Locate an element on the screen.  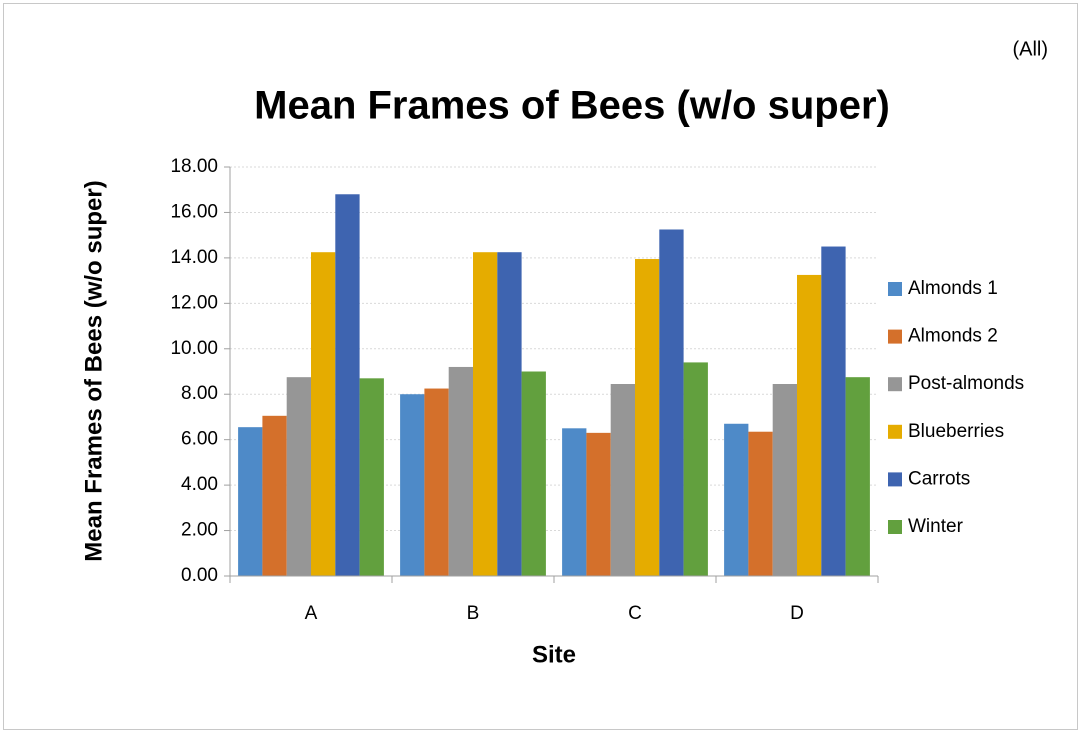
legend-label: Carrots is located at coordinates (939, 478).